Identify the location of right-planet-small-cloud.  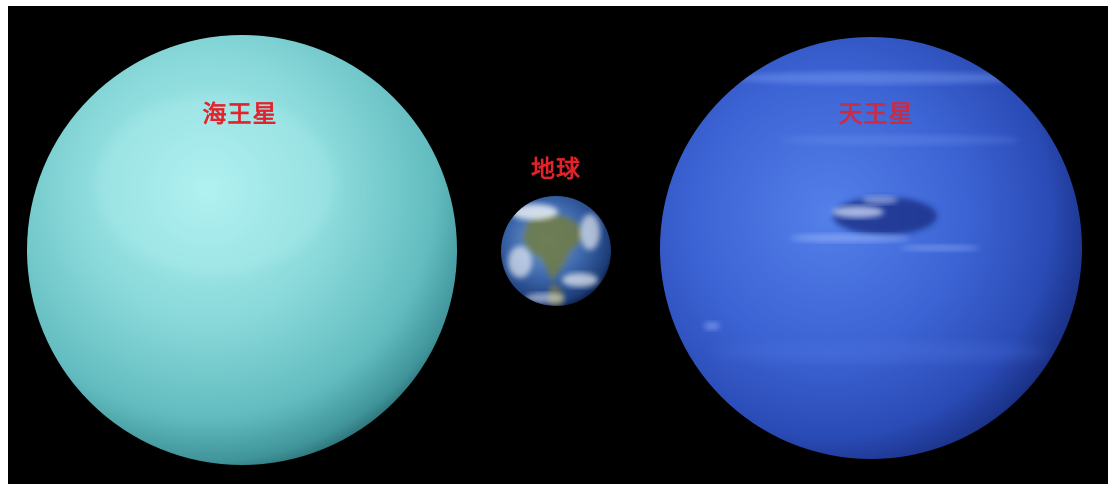
(712, 326).